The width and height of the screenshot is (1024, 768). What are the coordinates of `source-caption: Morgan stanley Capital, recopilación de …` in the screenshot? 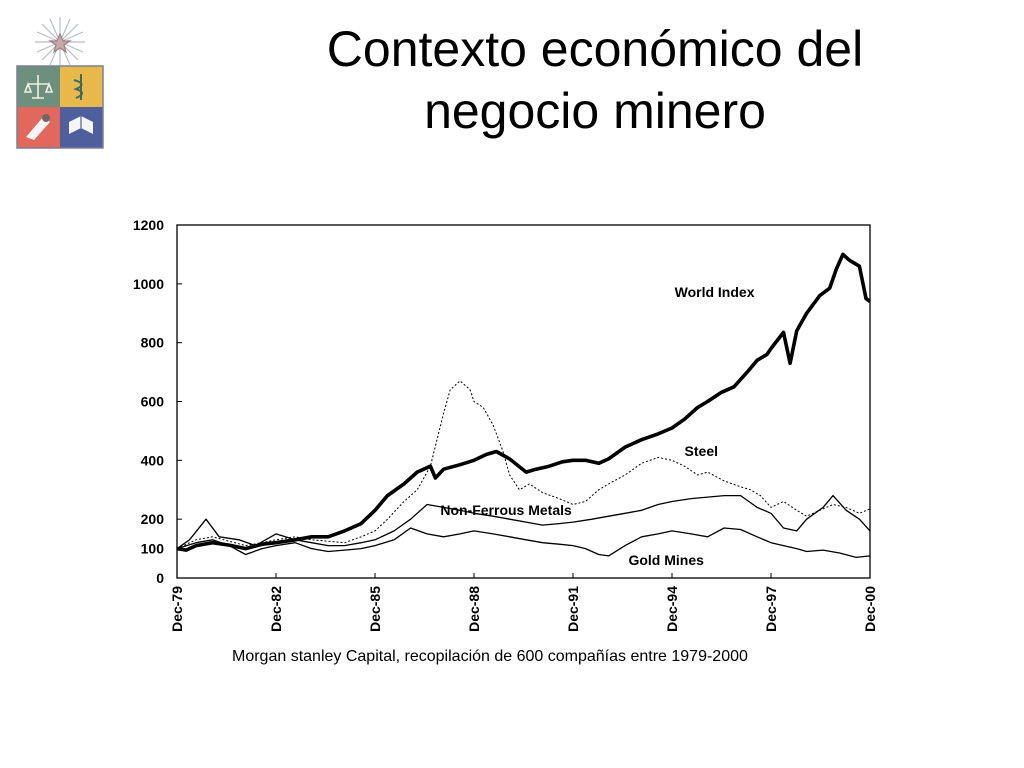 It's located at (490, 656).